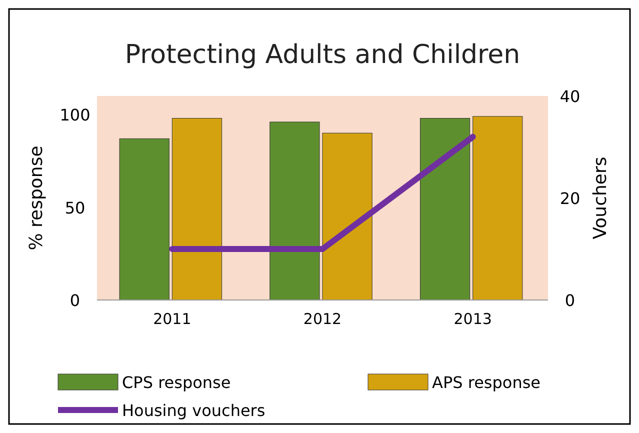 The width and height of the screenshot is (639, 433). What do you see at coordinates (473, 319) in the screenshot?
I see `x-tick-label: 2013` at bounding box center [473, 319].